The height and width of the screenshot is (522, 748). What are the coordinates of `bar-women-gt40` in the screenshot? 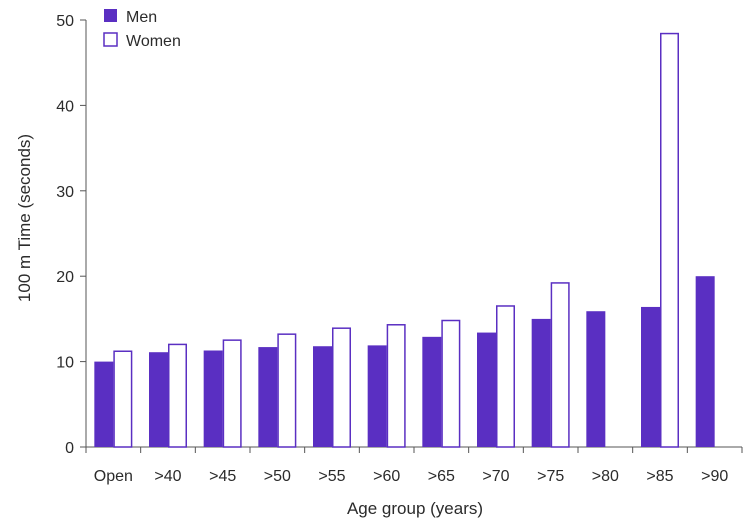 It's located at (177, 395).